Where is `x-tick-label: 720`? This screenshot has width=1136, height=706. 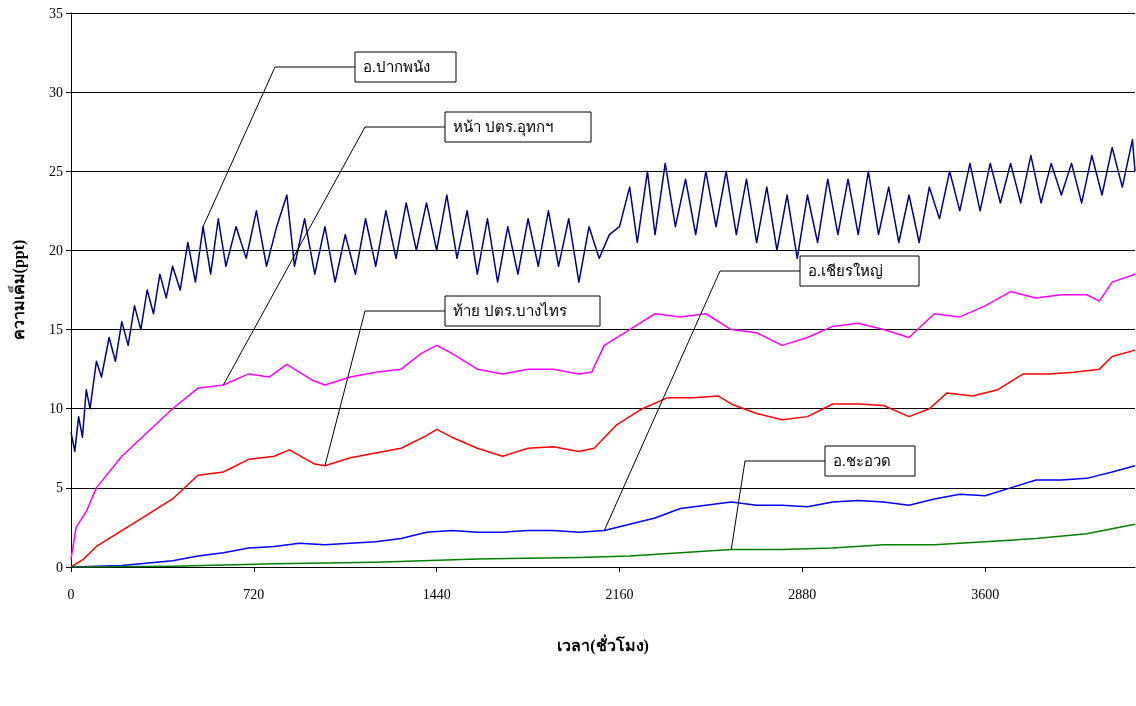 x-tick-label: 720 is located at coordinates (254, 594).